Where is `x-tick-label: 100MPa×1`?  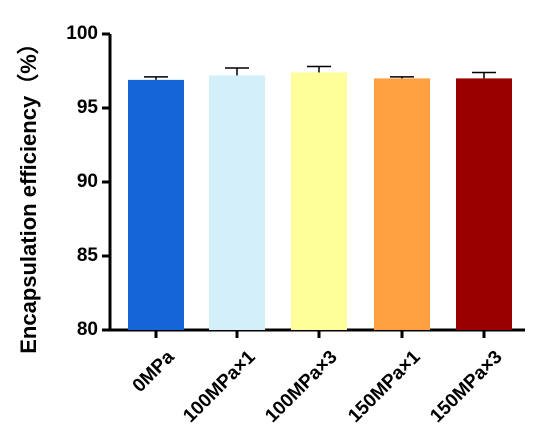 x-tick-label: 100MPa×1 is located at coordinates (219, 386).